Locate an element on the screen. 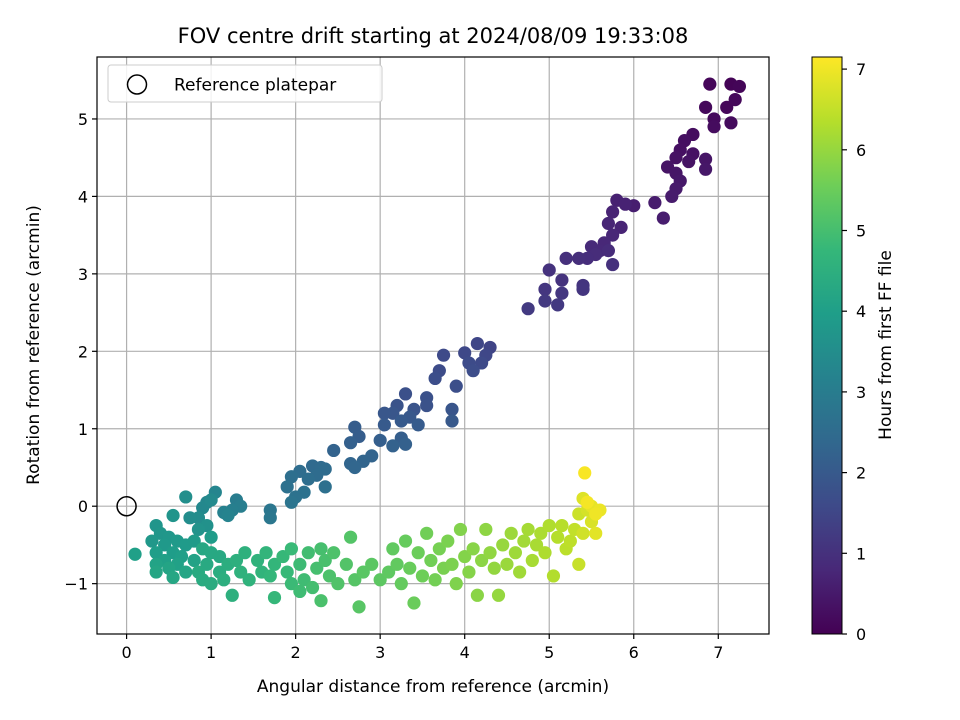  legend: Reference platepar is located at coordinates (245, 83).